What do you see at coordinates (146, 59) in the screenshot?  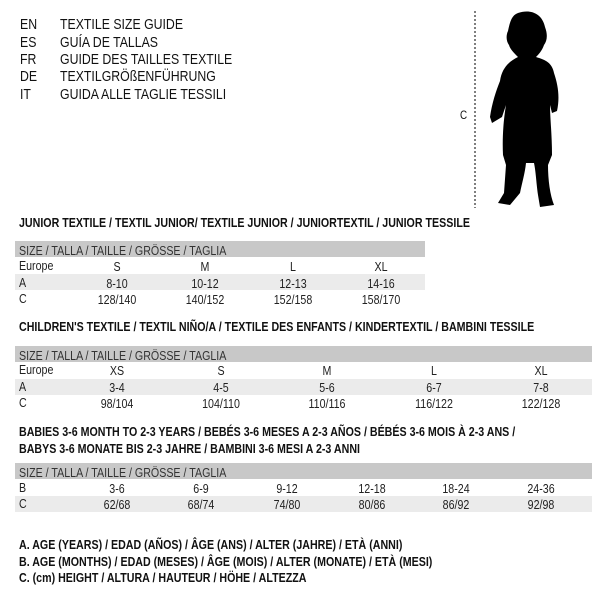 I see `lang-title: GUIDE DES TAILLES TEXTILE` at bounding box center [146, 59].